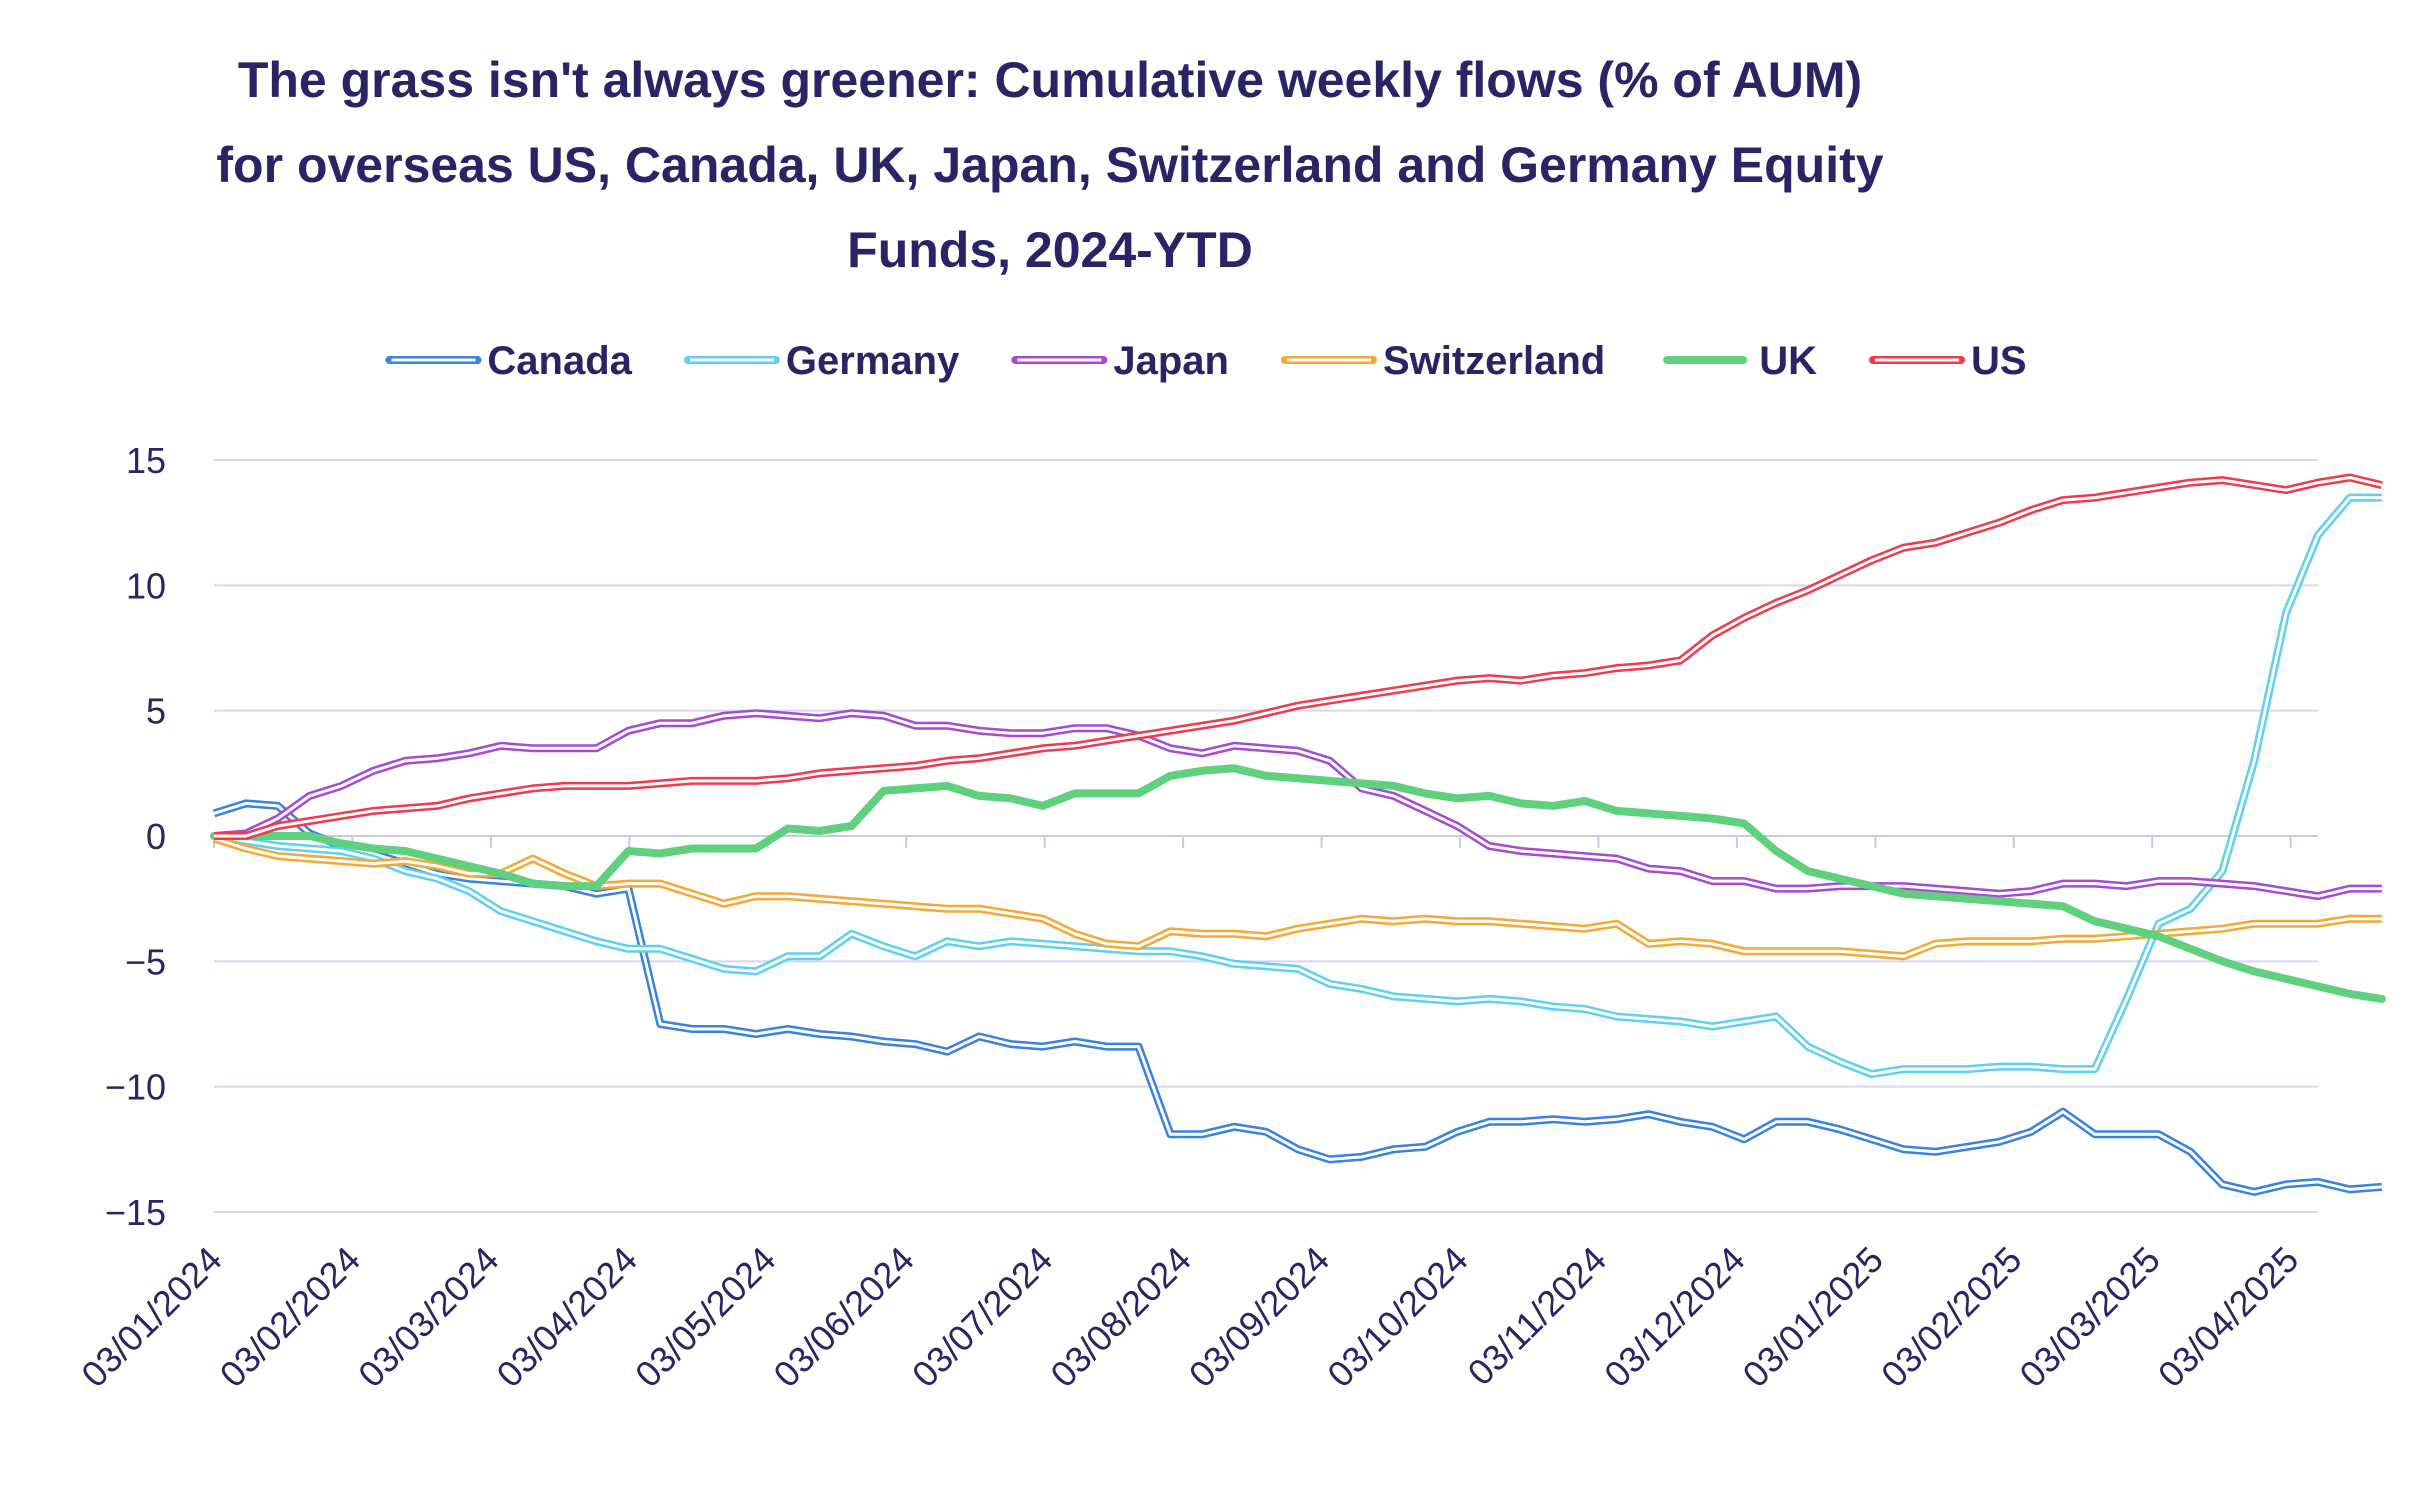 This screenshot has height=1497, width=2411. Describe the element at coordinates (145, 961) in the screenshot. I see `y-tick-label: −5` at that location.